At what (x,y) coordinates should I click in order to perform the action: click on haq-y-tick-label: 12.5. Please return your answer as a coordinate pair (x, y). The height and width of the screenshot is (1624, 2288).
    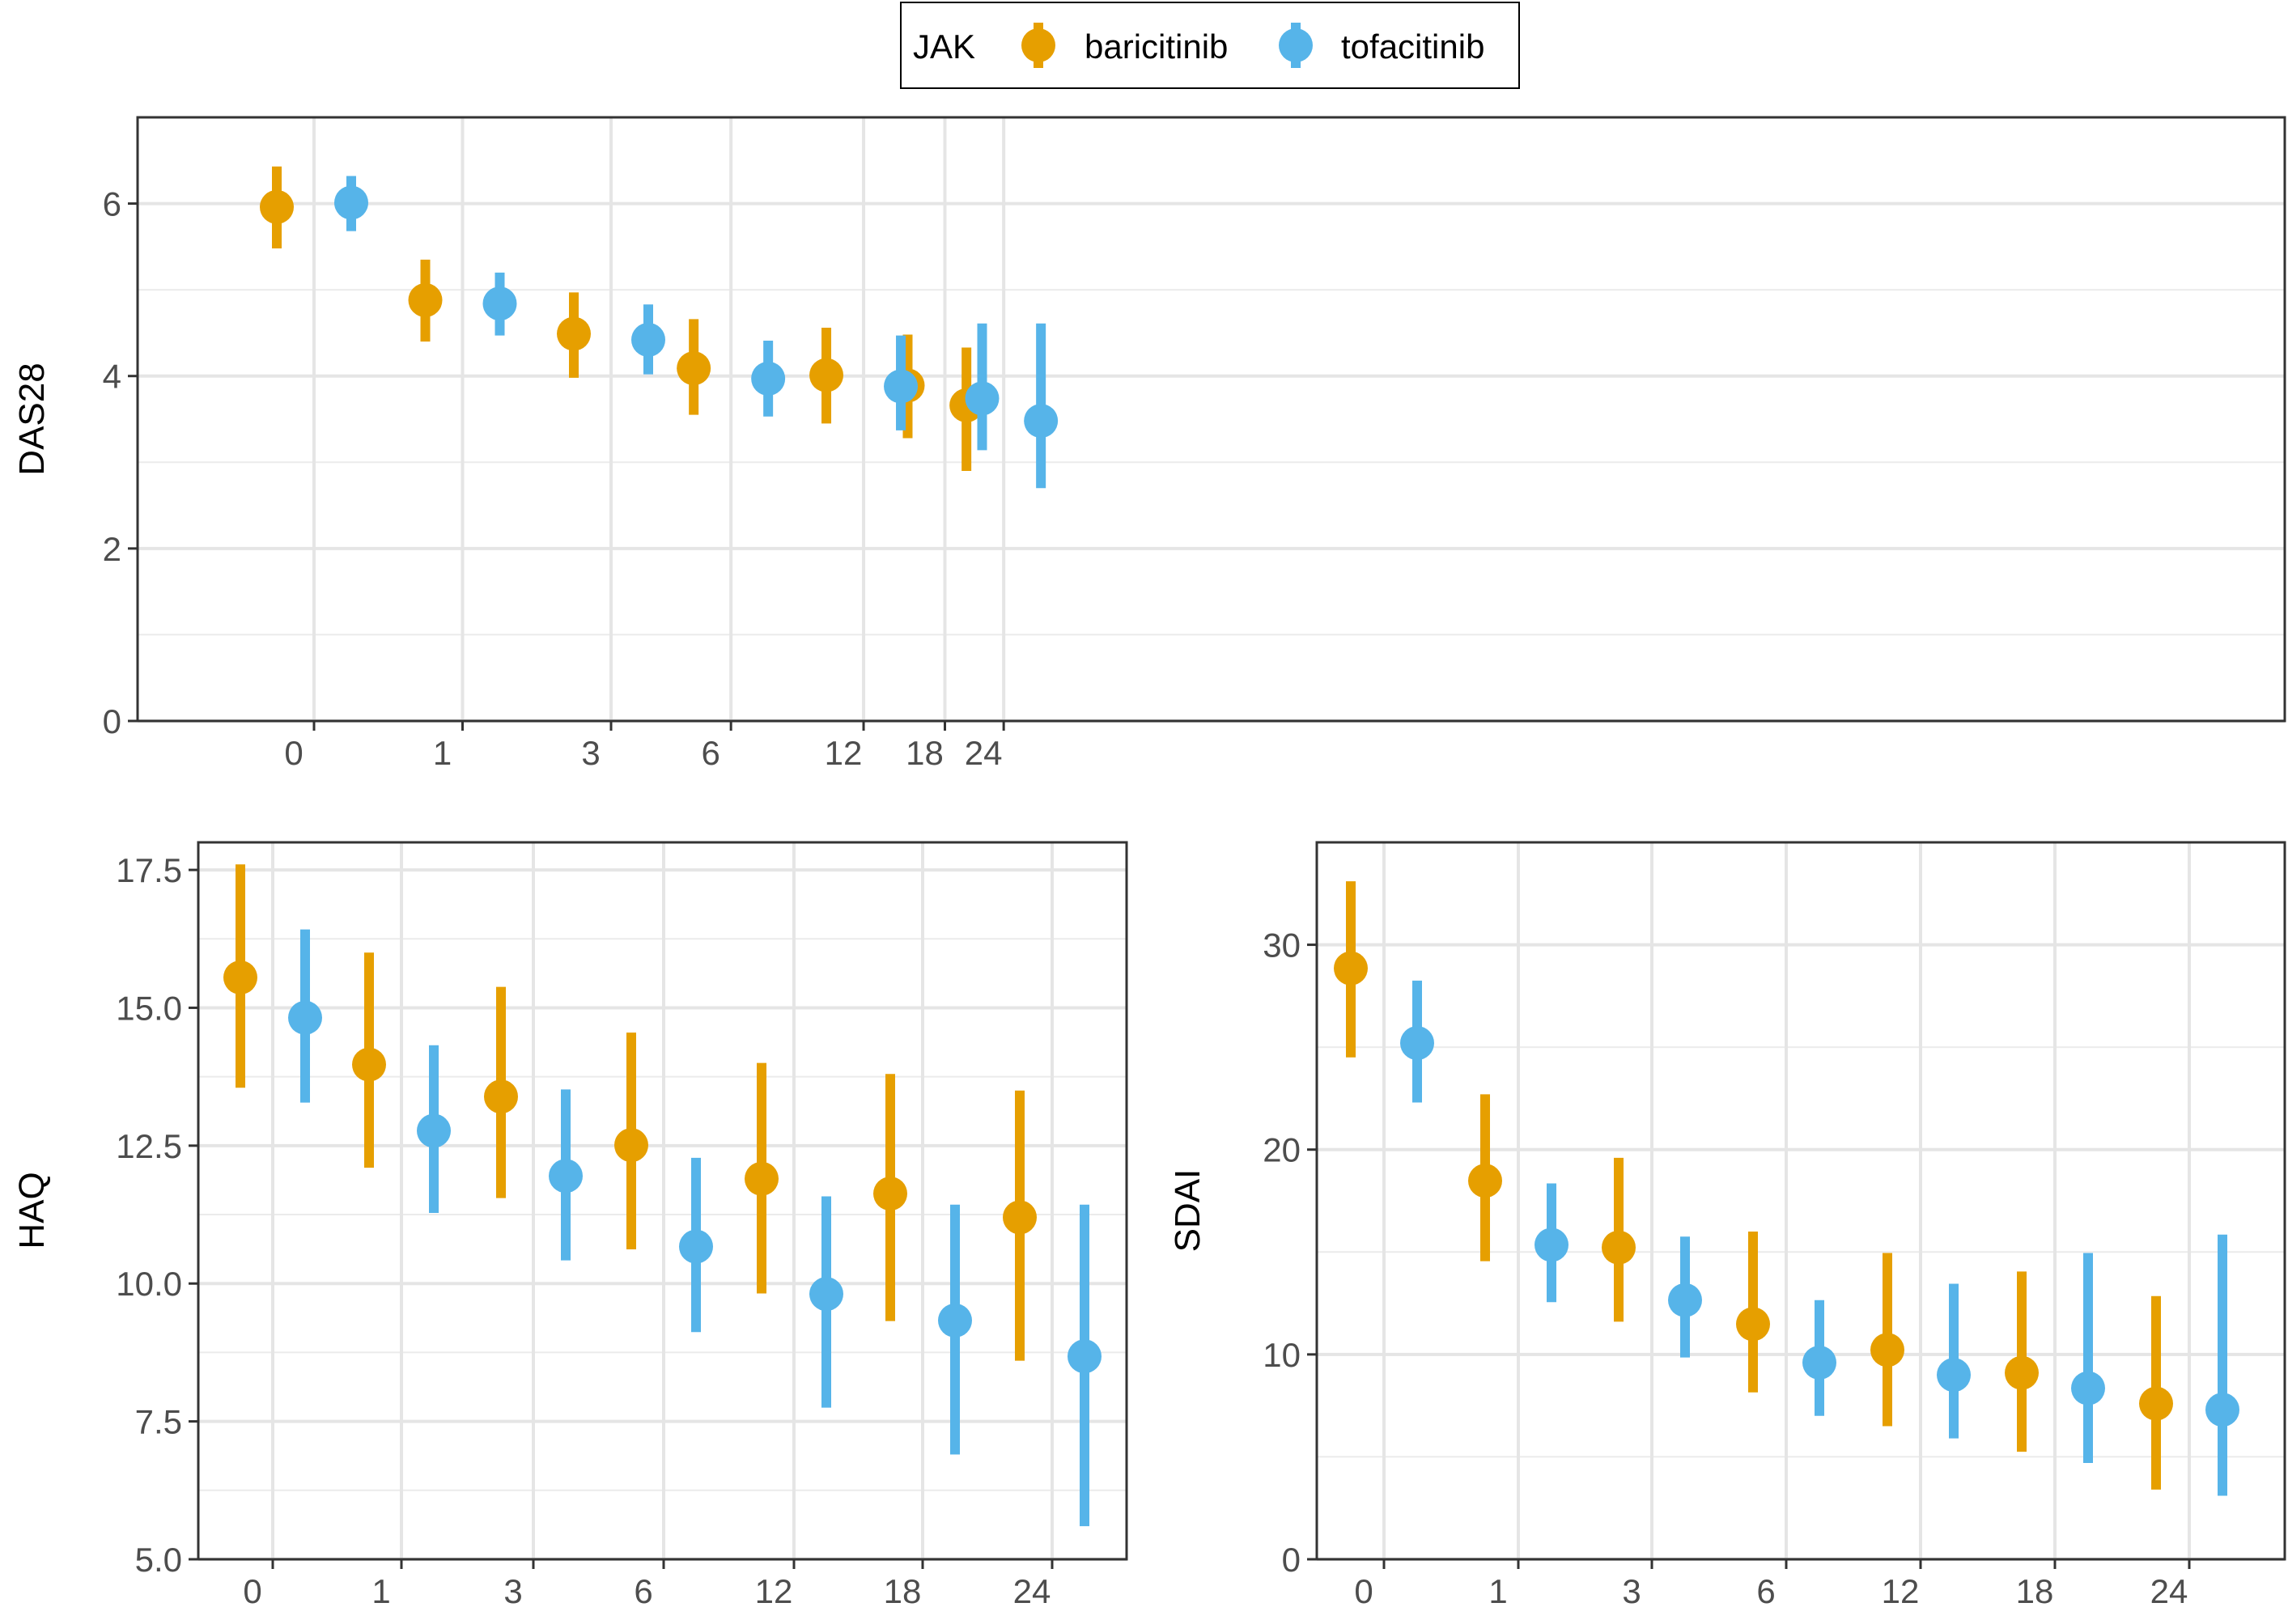
    Looking at the image, I should click on (149, 1146).